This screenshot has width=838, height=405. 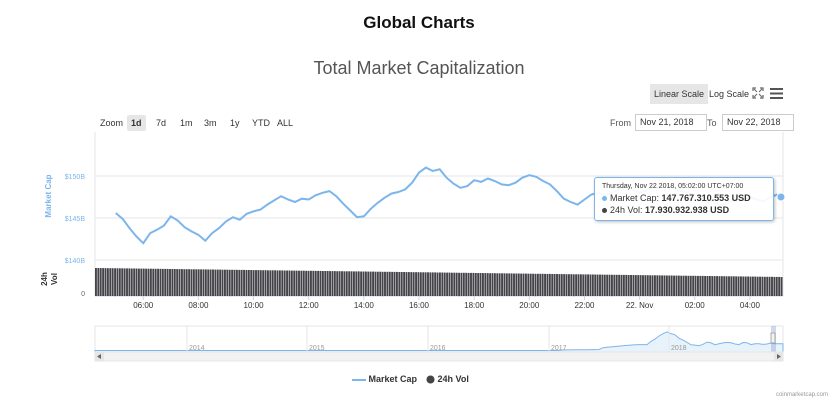 I want to click on vol-axis-title-2: Vol, so click(x=54, y=279).